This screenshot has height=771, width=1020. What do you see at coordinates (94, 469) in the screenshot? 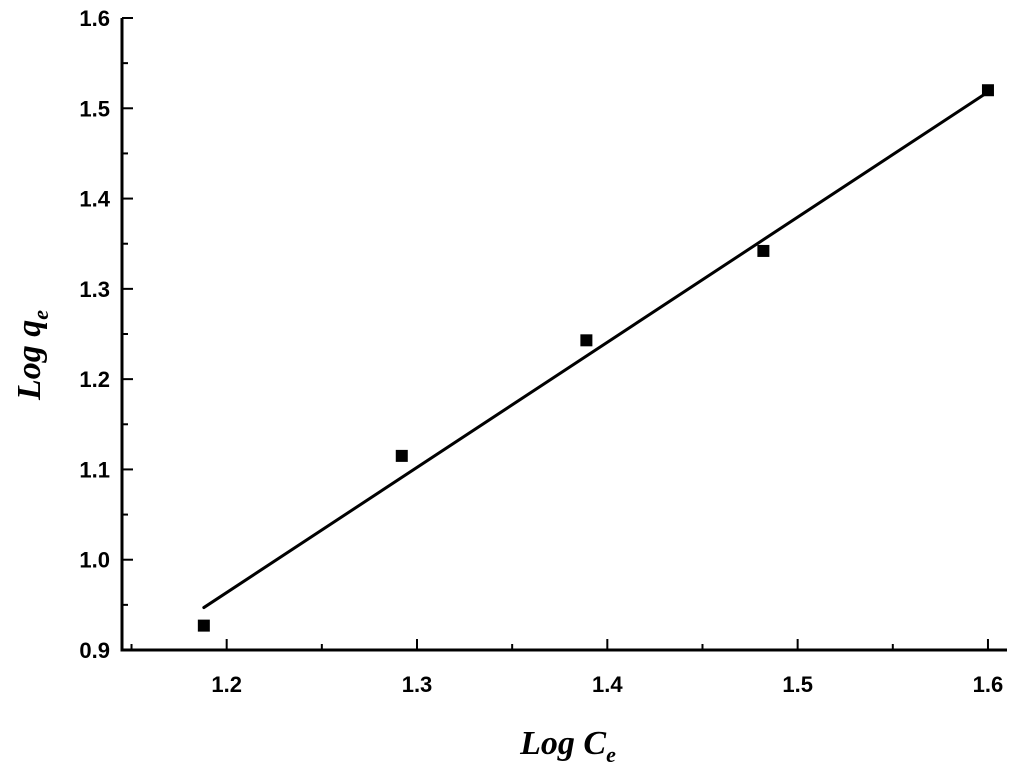
I see `y-tick-label: 1.1` at bounding box center [94, 469].